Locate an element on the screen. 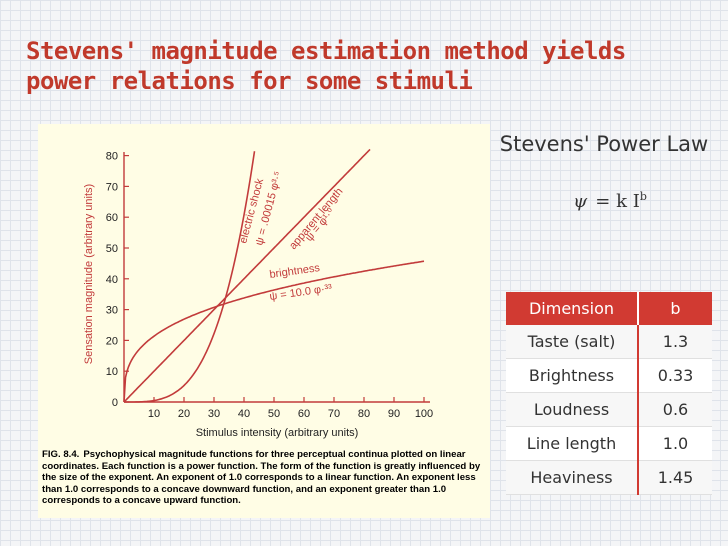 Image resolution: width=728 pixels, height=546 pixels. header-b: b is located at coordinates (675, 308).